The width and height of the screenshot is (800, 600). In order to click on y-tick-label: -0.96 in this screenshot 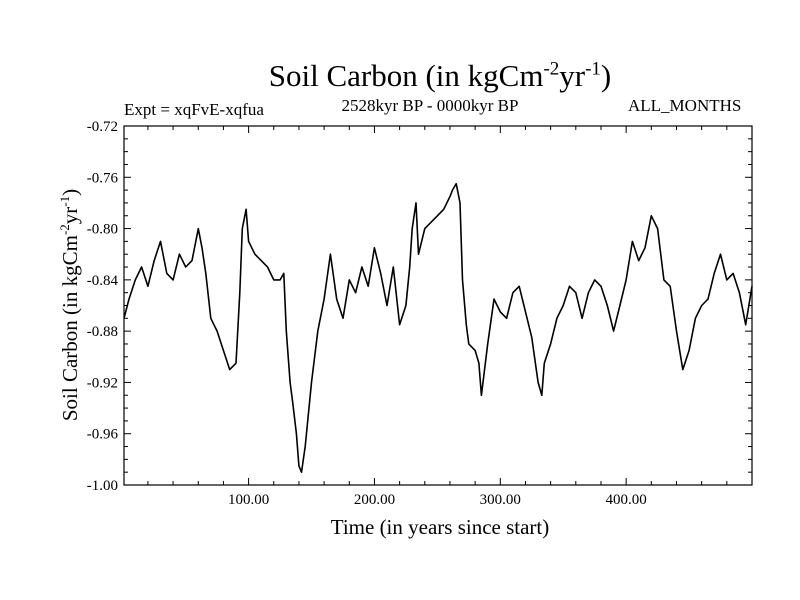, I will do `click(103, 435)`.